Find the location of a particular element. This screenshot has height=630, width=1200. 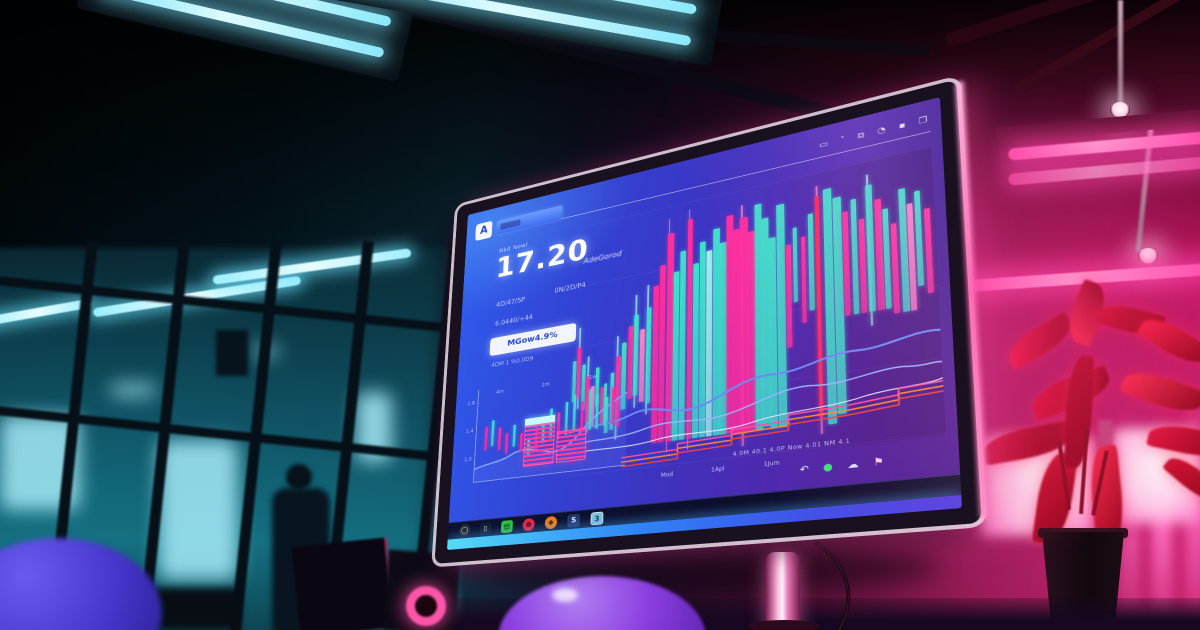

quote-action-button: MGow4.9% is located at coordinates (533, 339).